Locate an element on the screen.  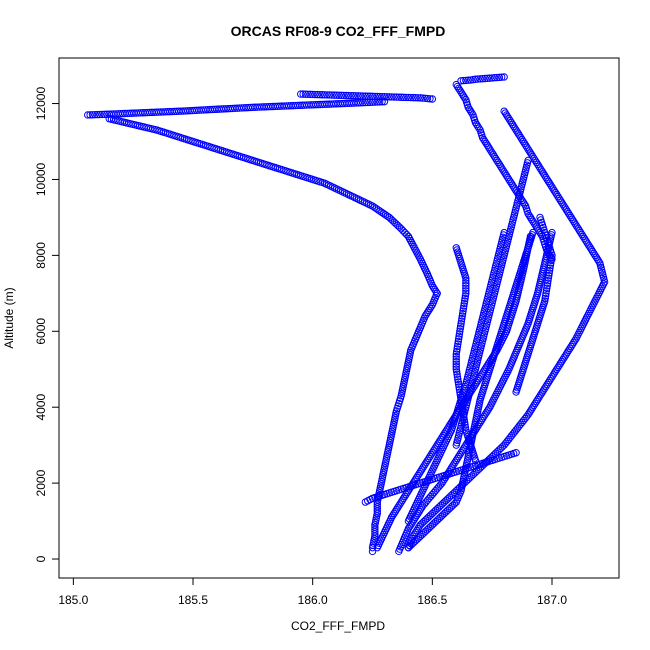
y-tick-label: 6000 is located at coordinates (41, 331).